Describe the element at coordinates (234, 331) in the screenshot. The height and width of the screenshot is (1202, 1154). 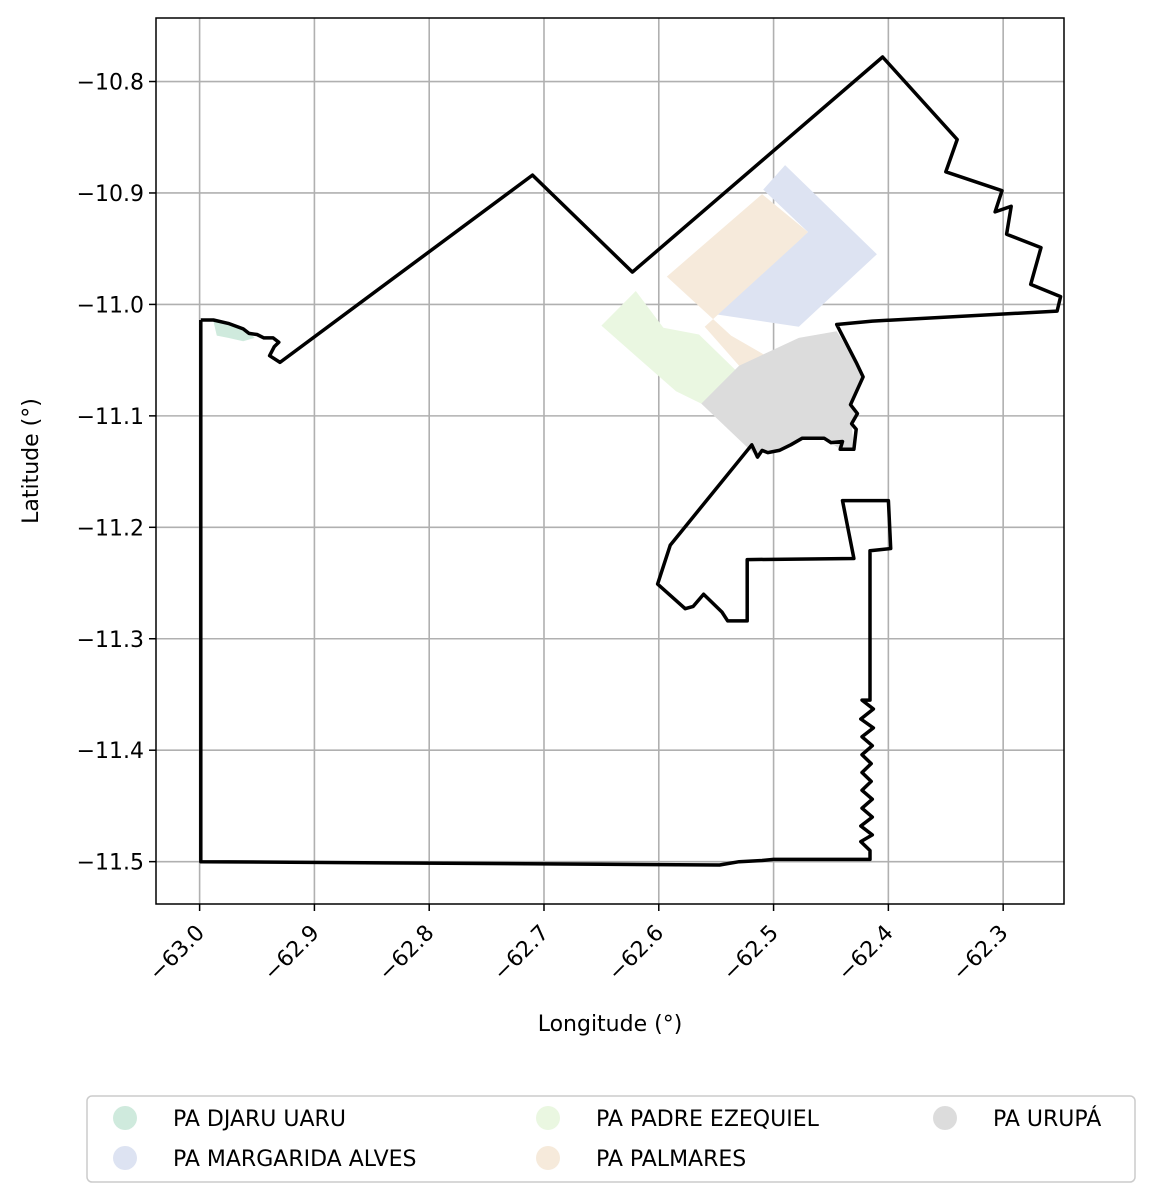
I see `polygon-pa-djaru-uaru` at that location.